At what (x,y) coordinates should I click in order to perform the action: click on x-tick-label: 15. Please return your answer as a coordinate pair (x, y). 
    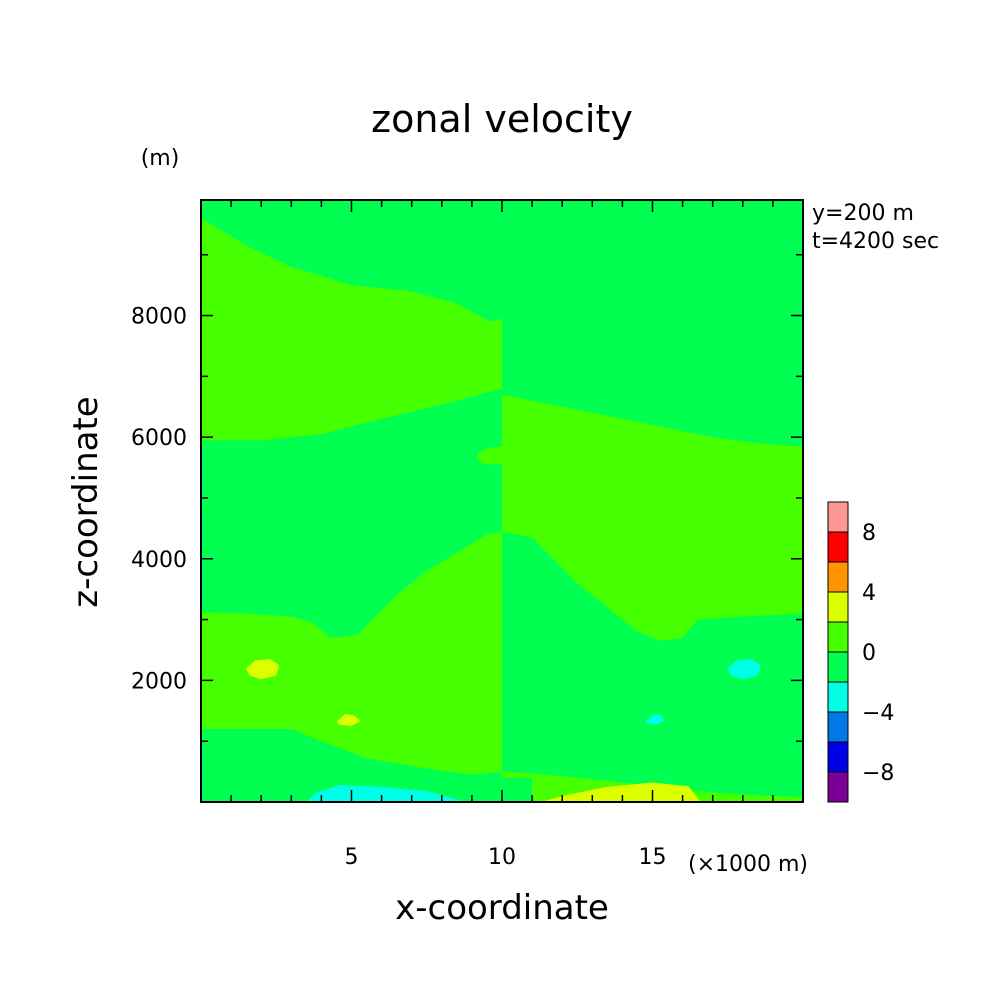
    Looking at the image, I should click on (653, 857).